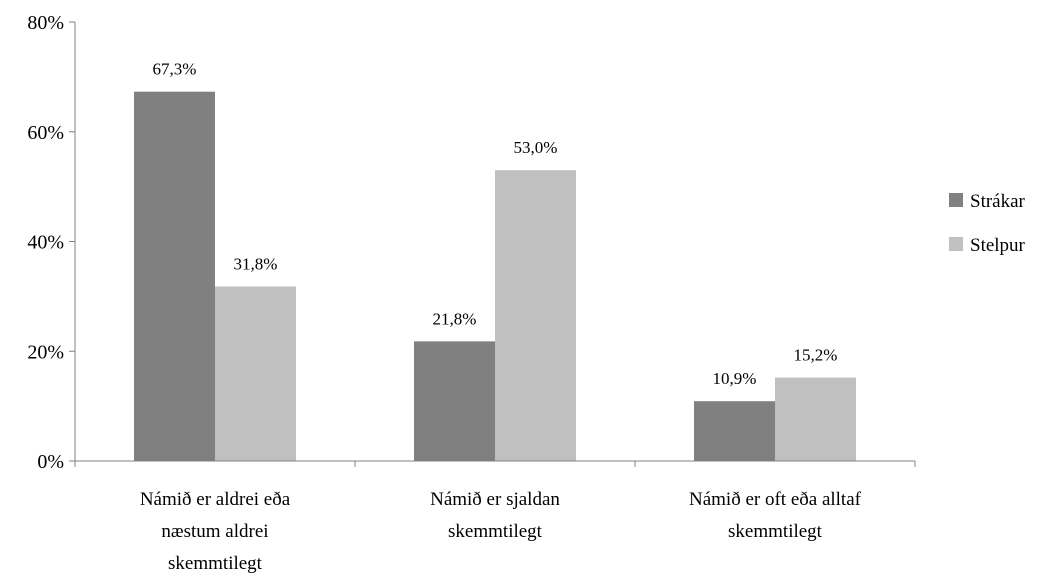 This screenshot has height=579, width=1058. I want to click on category-label: Námið er aldrei eða, so click(215, 499).